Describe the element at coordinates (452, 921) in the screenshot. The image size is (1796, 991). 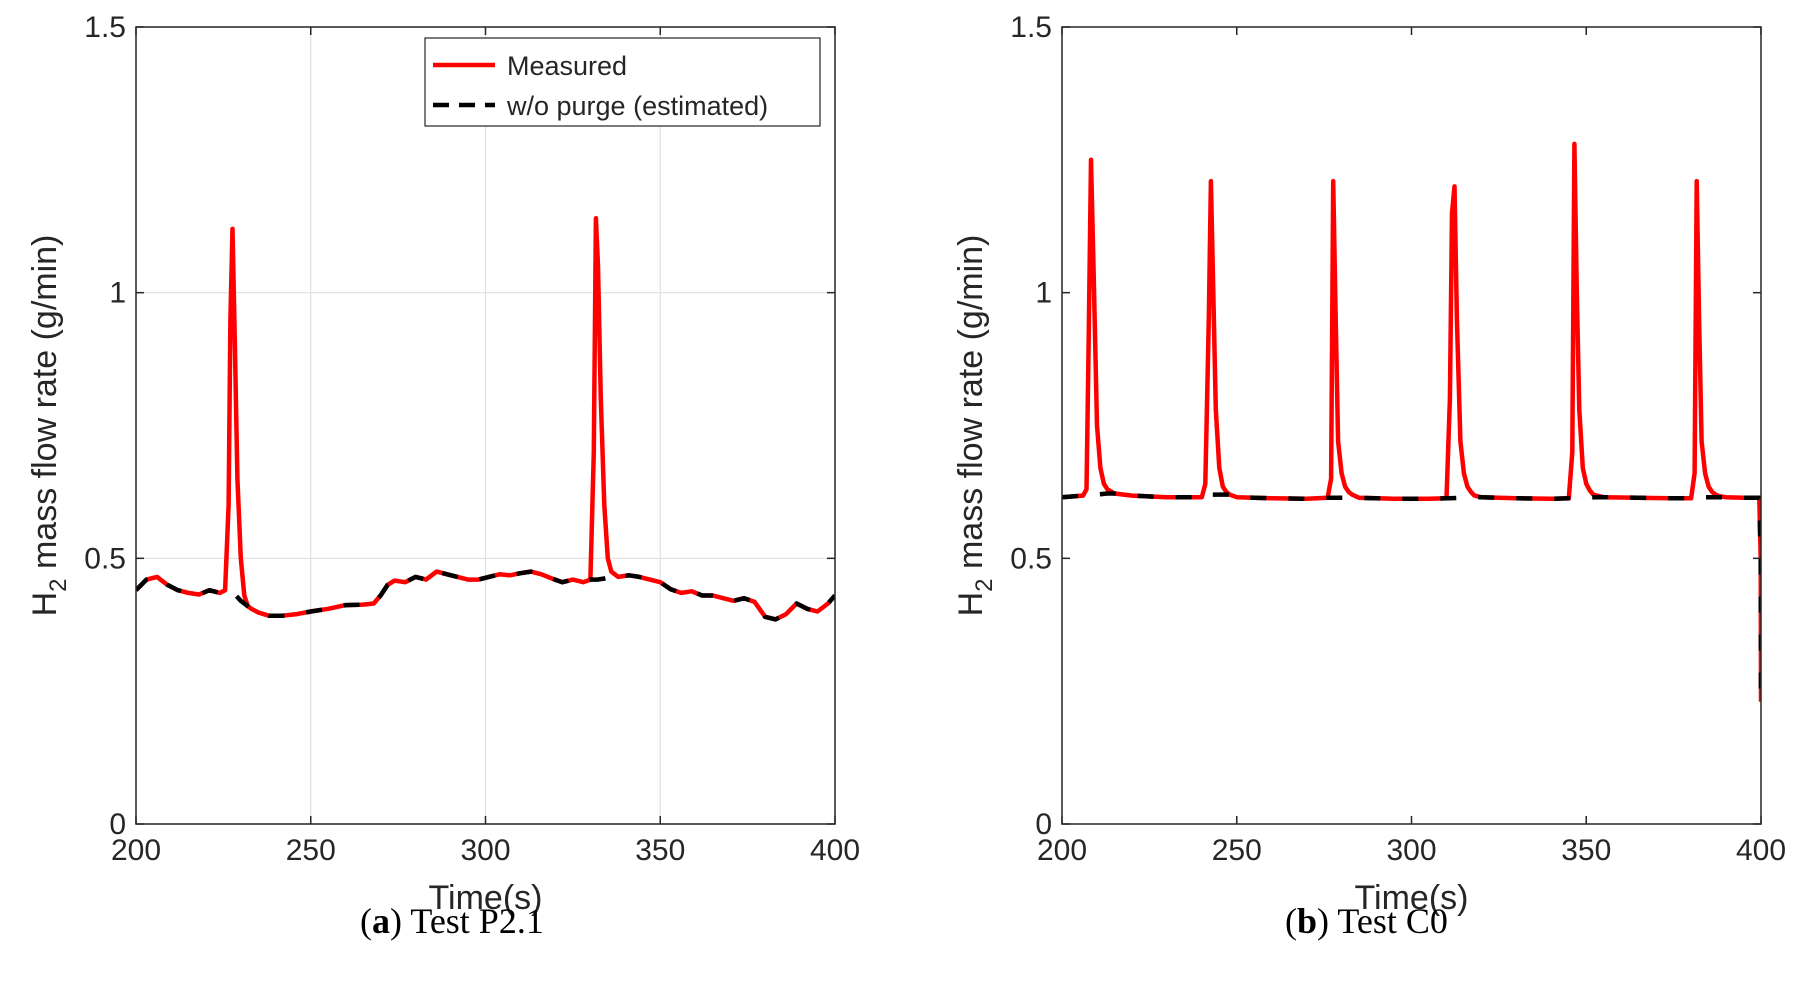
I see `panel-a-caption: (a) Test P2.1` at that location.